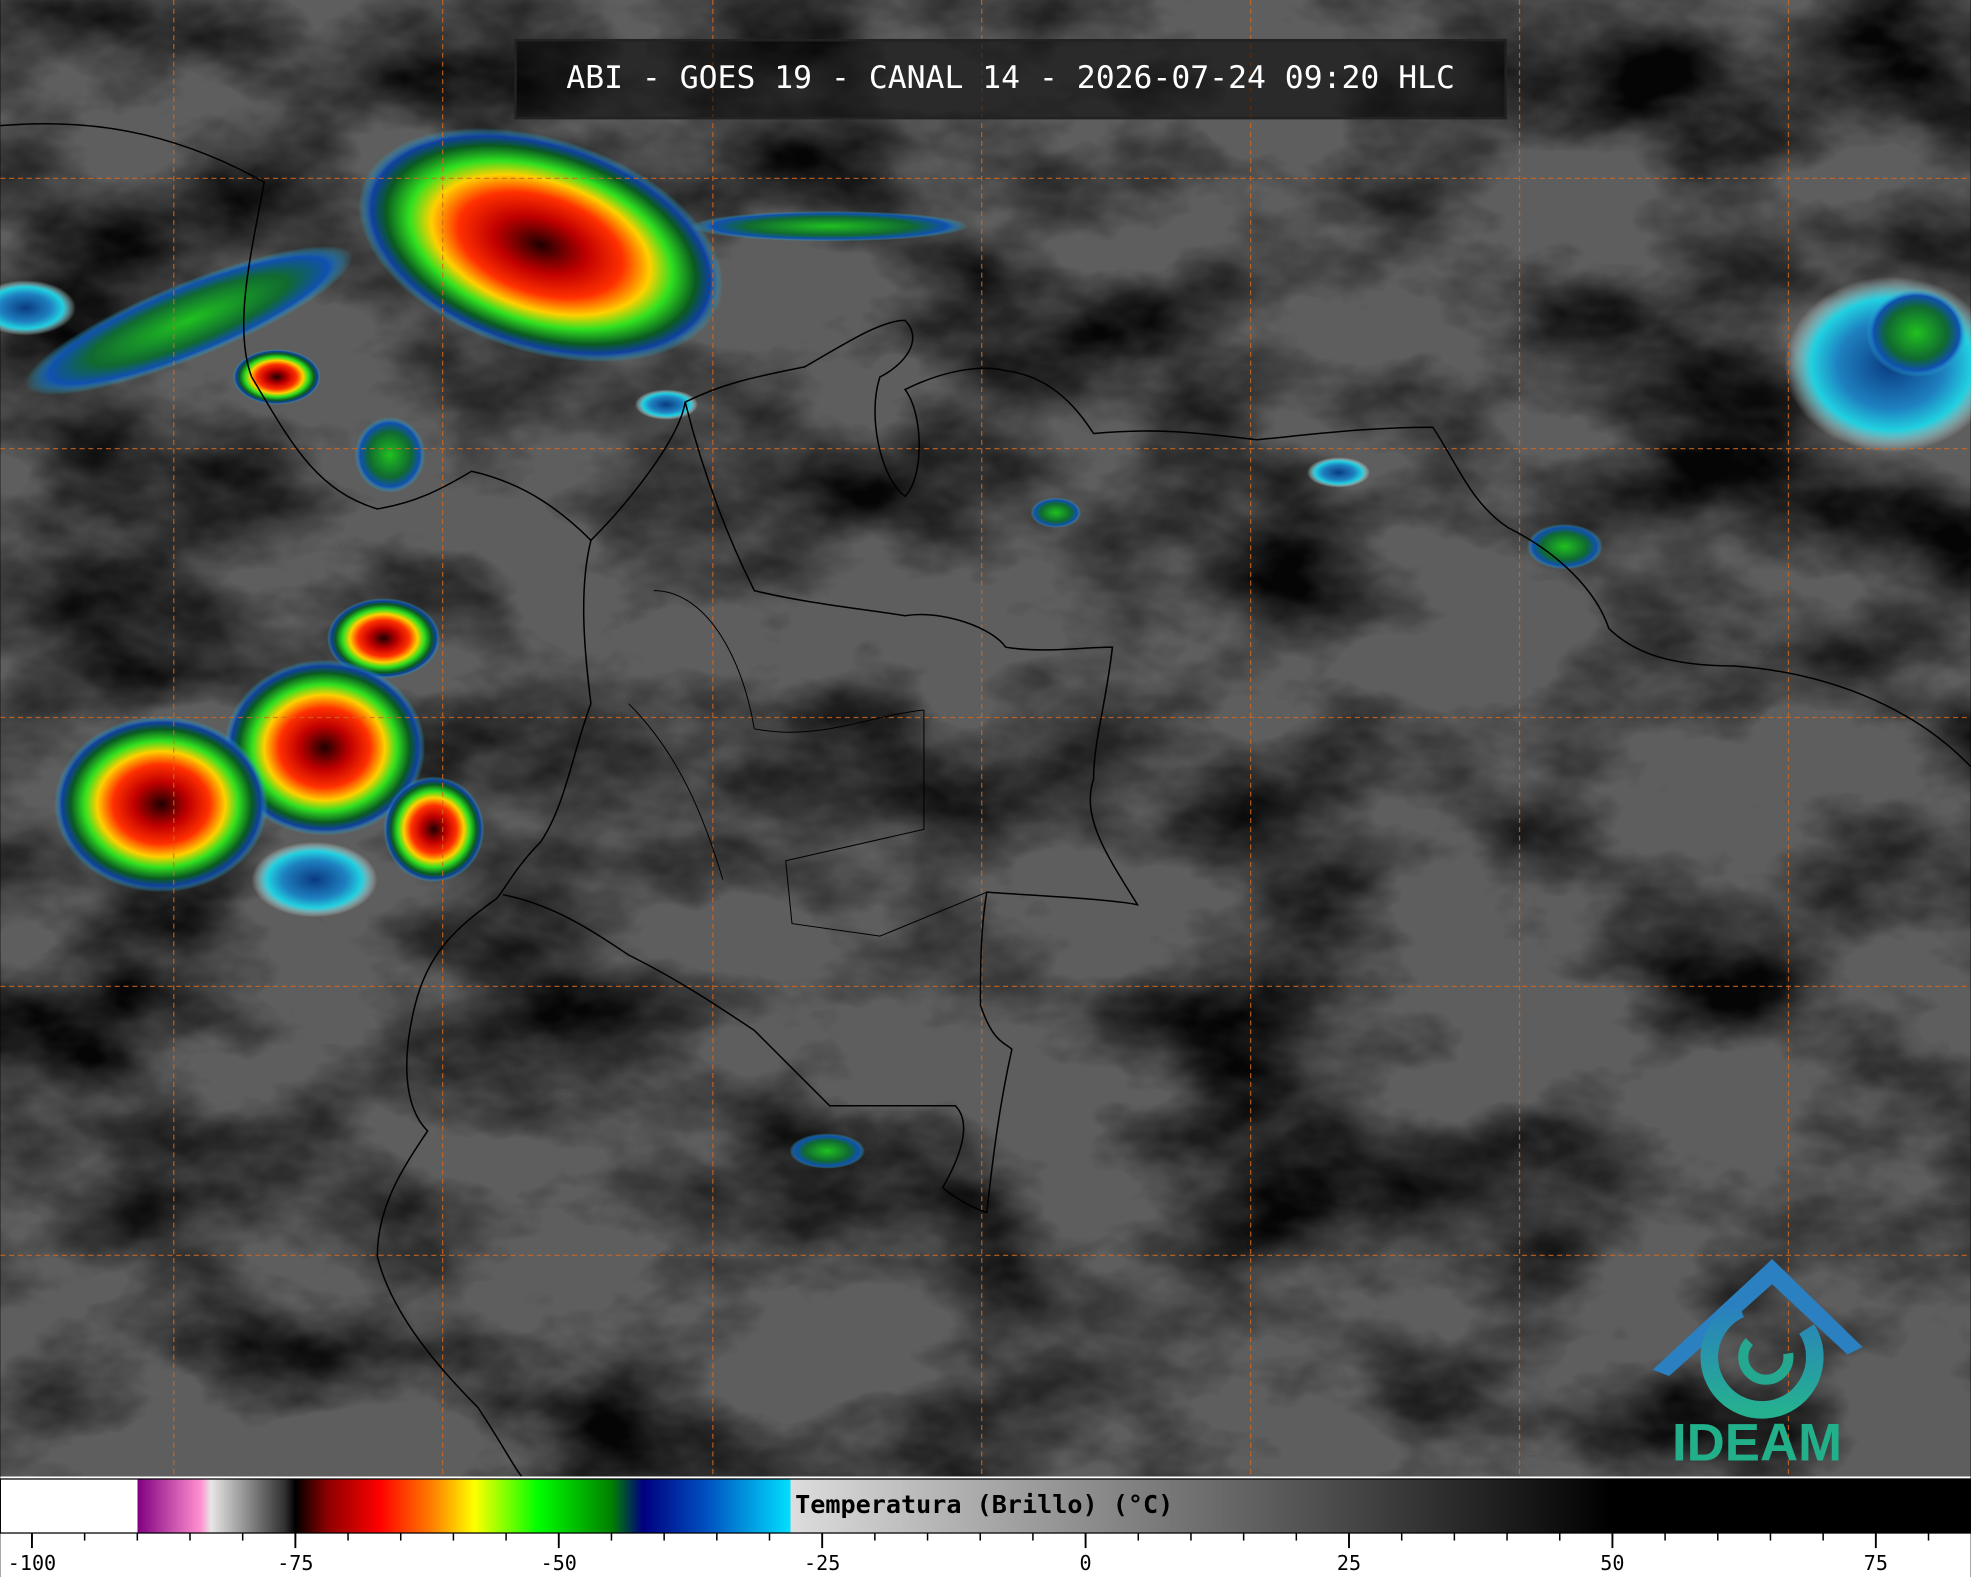 Image resolution: width=1971 pixels, height=1577 pixels. I want to click on tick-label: -100, so click(32, 1563).